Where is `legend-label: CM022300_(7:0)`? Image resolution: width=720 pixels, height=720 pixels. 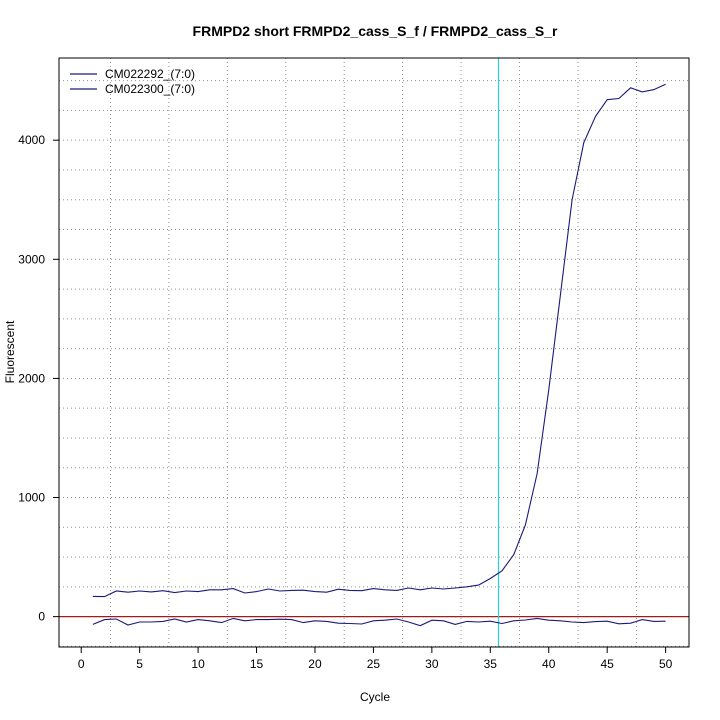
legend-label: CM022300_(7:0) is located at coordinates (150, 89).